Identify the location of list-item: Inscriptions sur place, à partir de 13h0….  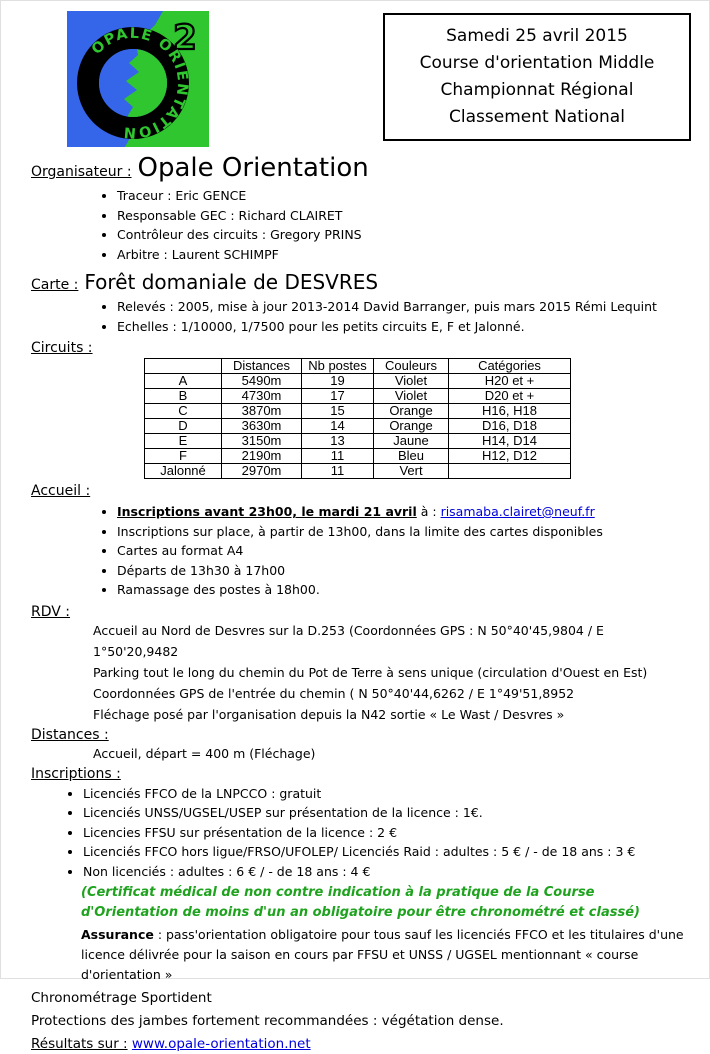
(404, 532).